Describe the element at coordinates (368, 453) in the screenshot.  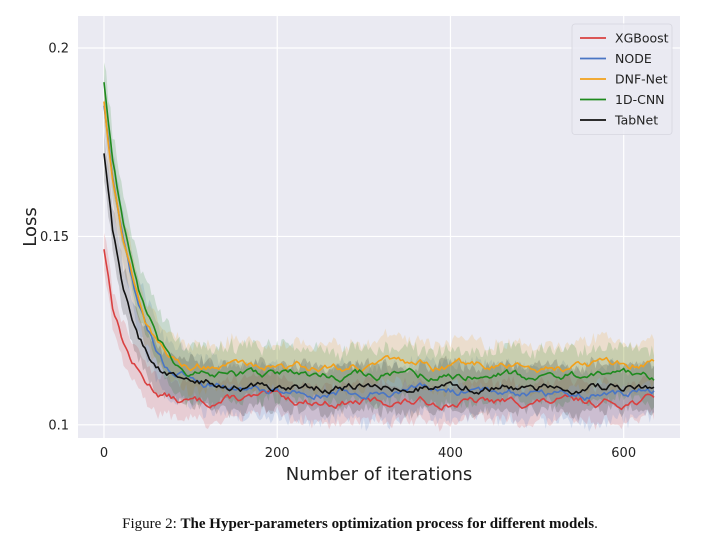
I see `x-axis-ticks: 0 200 400 600` at that location.